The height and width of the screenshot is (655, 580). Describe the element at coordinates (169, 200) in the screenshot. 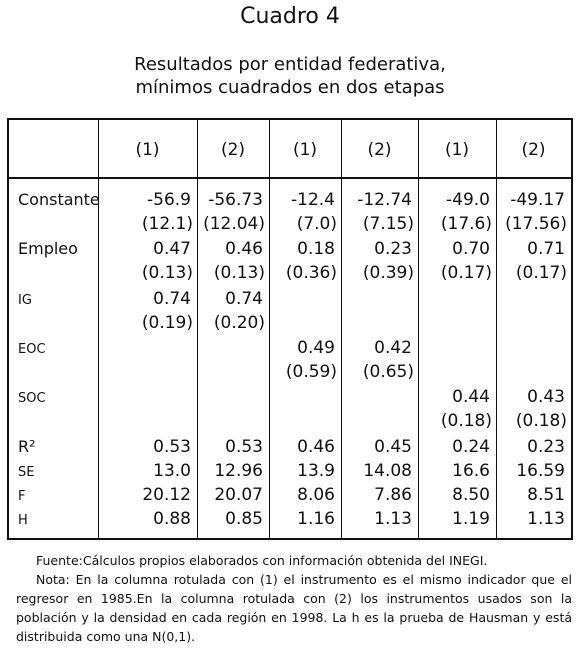

I see `coefficient: -56.9` at that location.